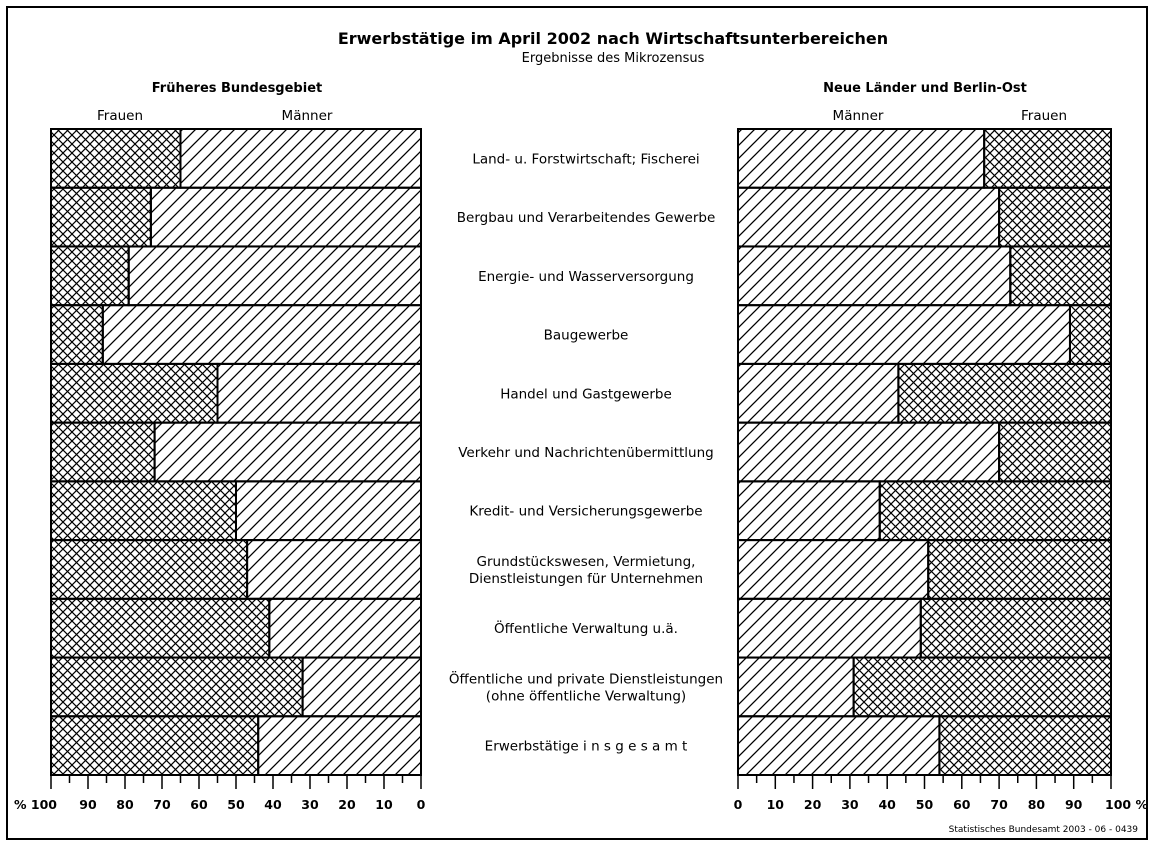 The height and width of the screenshot is (846, 1156). Describe the element at coordinates (120, 116) in the screenshot. I see `left-legend-frauen: Frauen` at that location.